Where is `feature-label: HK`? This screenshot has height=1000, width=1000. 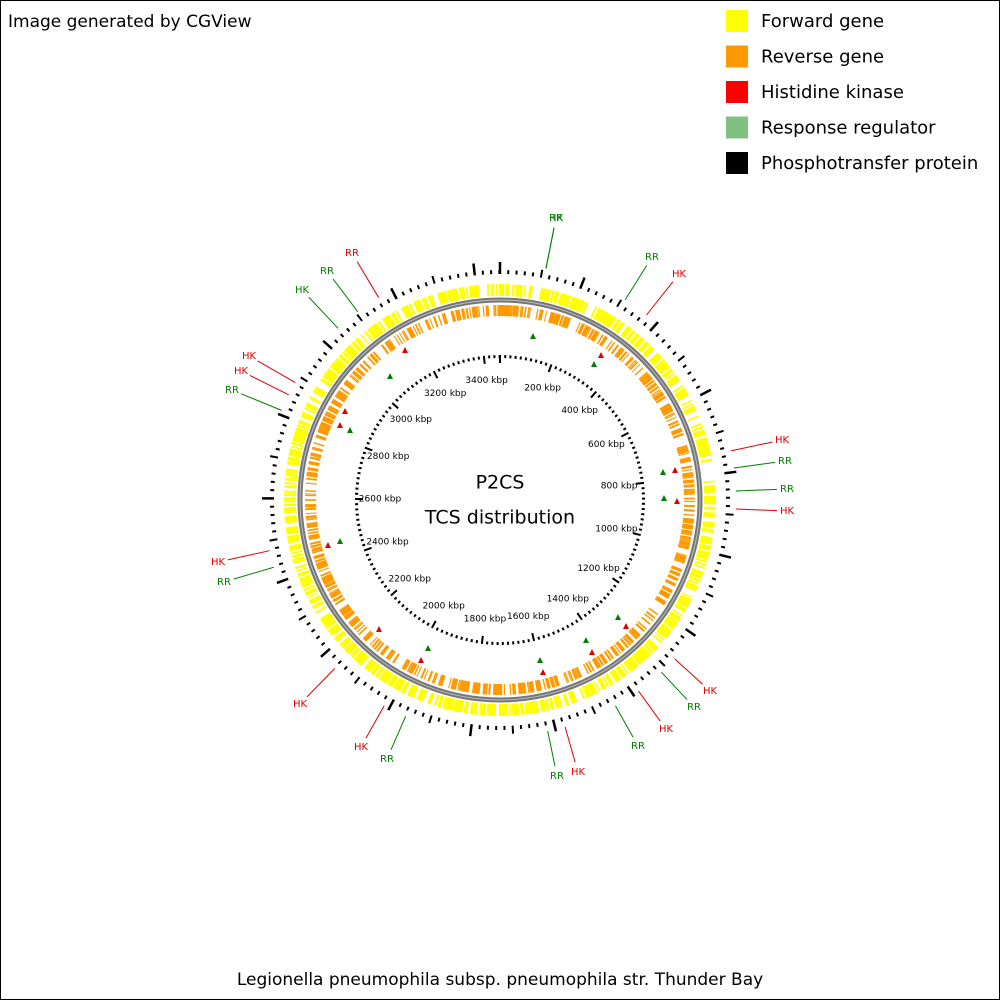
feature-label: HK is located at coordinates (218, 562).